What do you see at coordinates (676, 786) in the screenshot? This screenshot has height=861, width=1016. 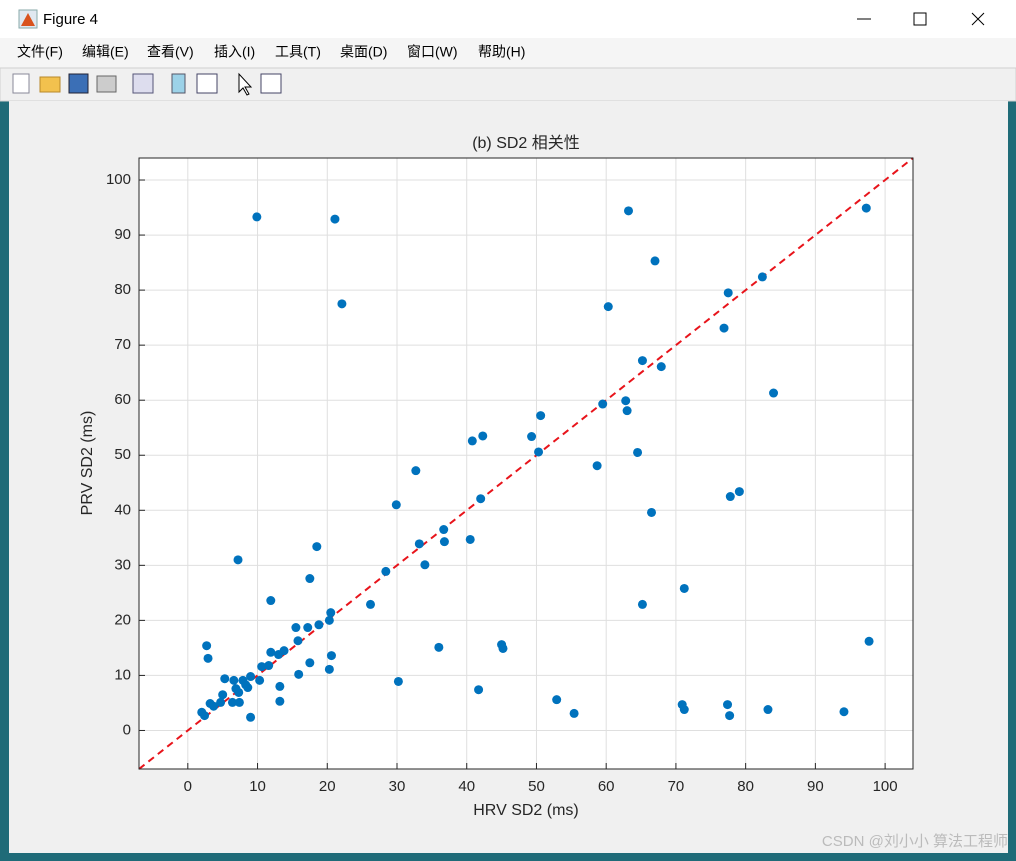 I see `x-tick-label: 70` at bounding box center [676, 786].